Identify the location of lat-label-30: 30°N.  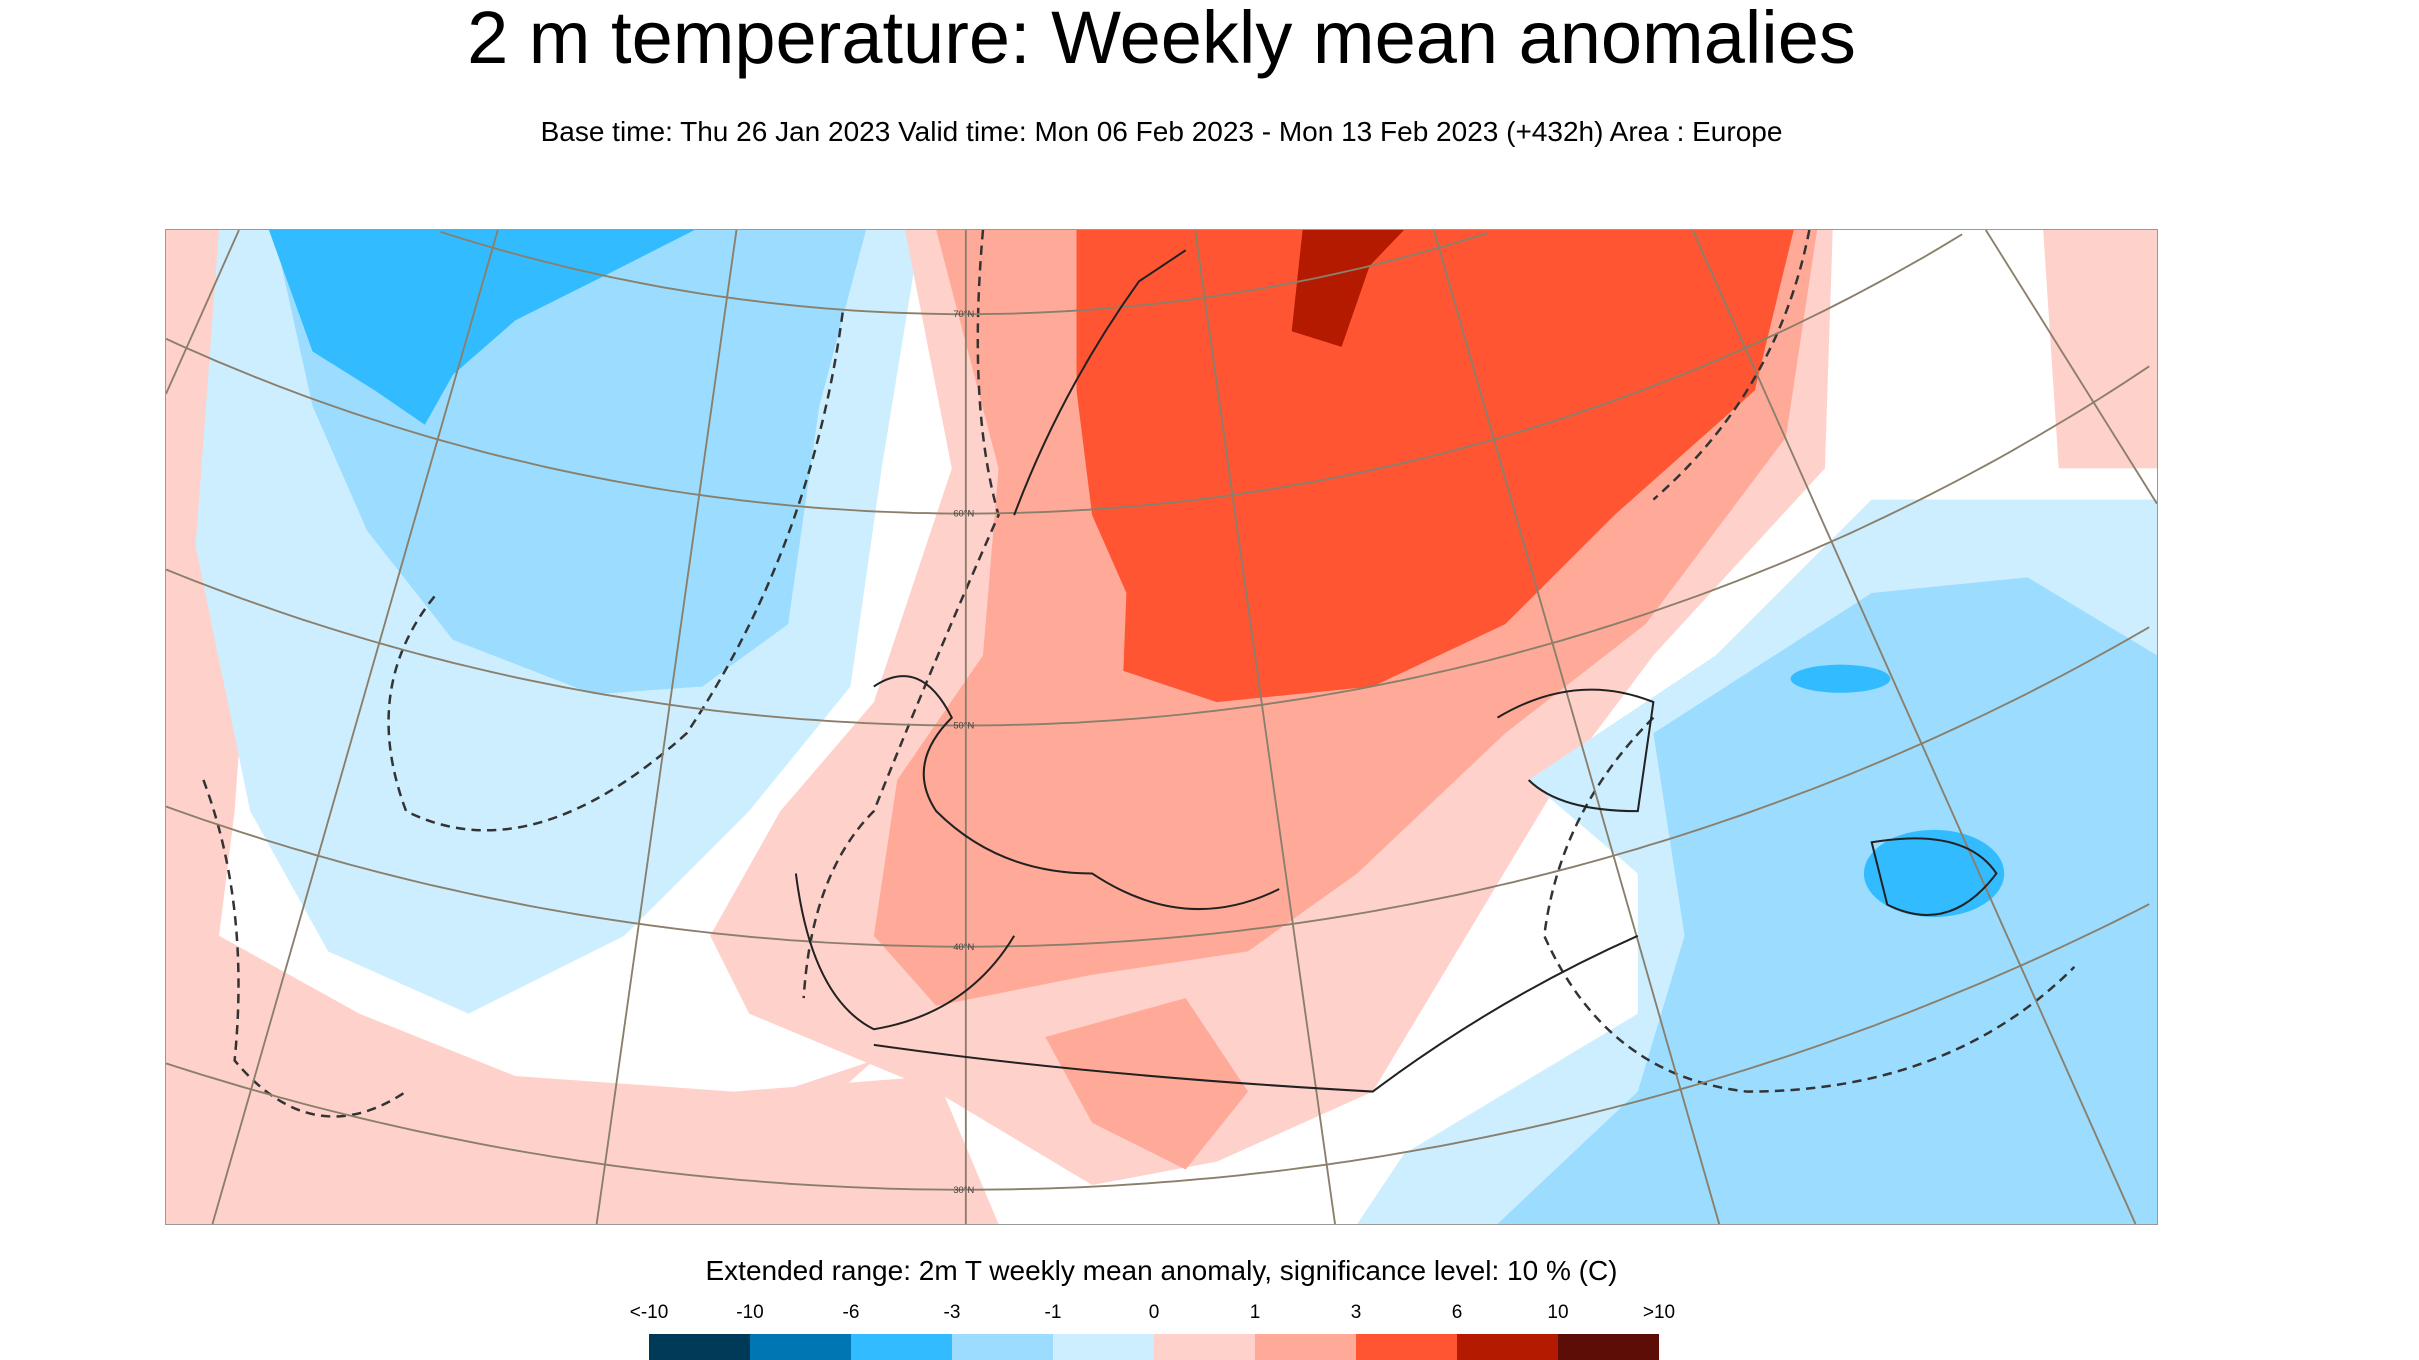
(963, 1190).